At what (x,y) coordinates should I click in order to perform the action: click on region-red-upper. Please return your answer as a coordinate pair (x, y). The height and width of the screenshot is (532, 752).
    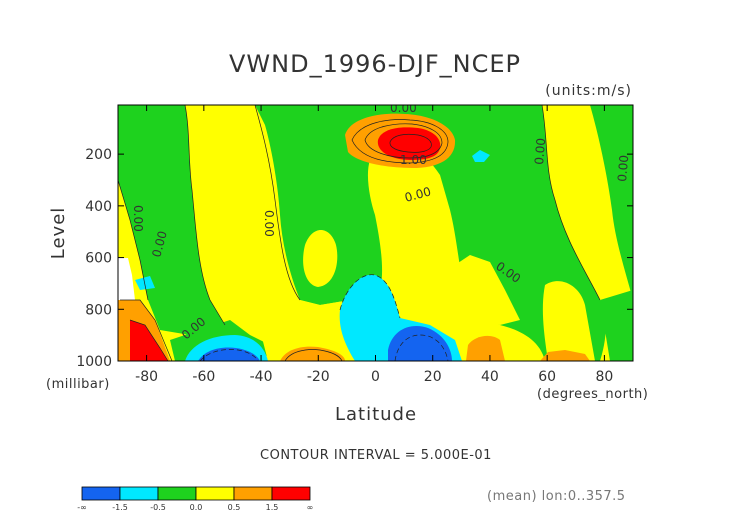
    Looking at the image, I should click on (409, 143).